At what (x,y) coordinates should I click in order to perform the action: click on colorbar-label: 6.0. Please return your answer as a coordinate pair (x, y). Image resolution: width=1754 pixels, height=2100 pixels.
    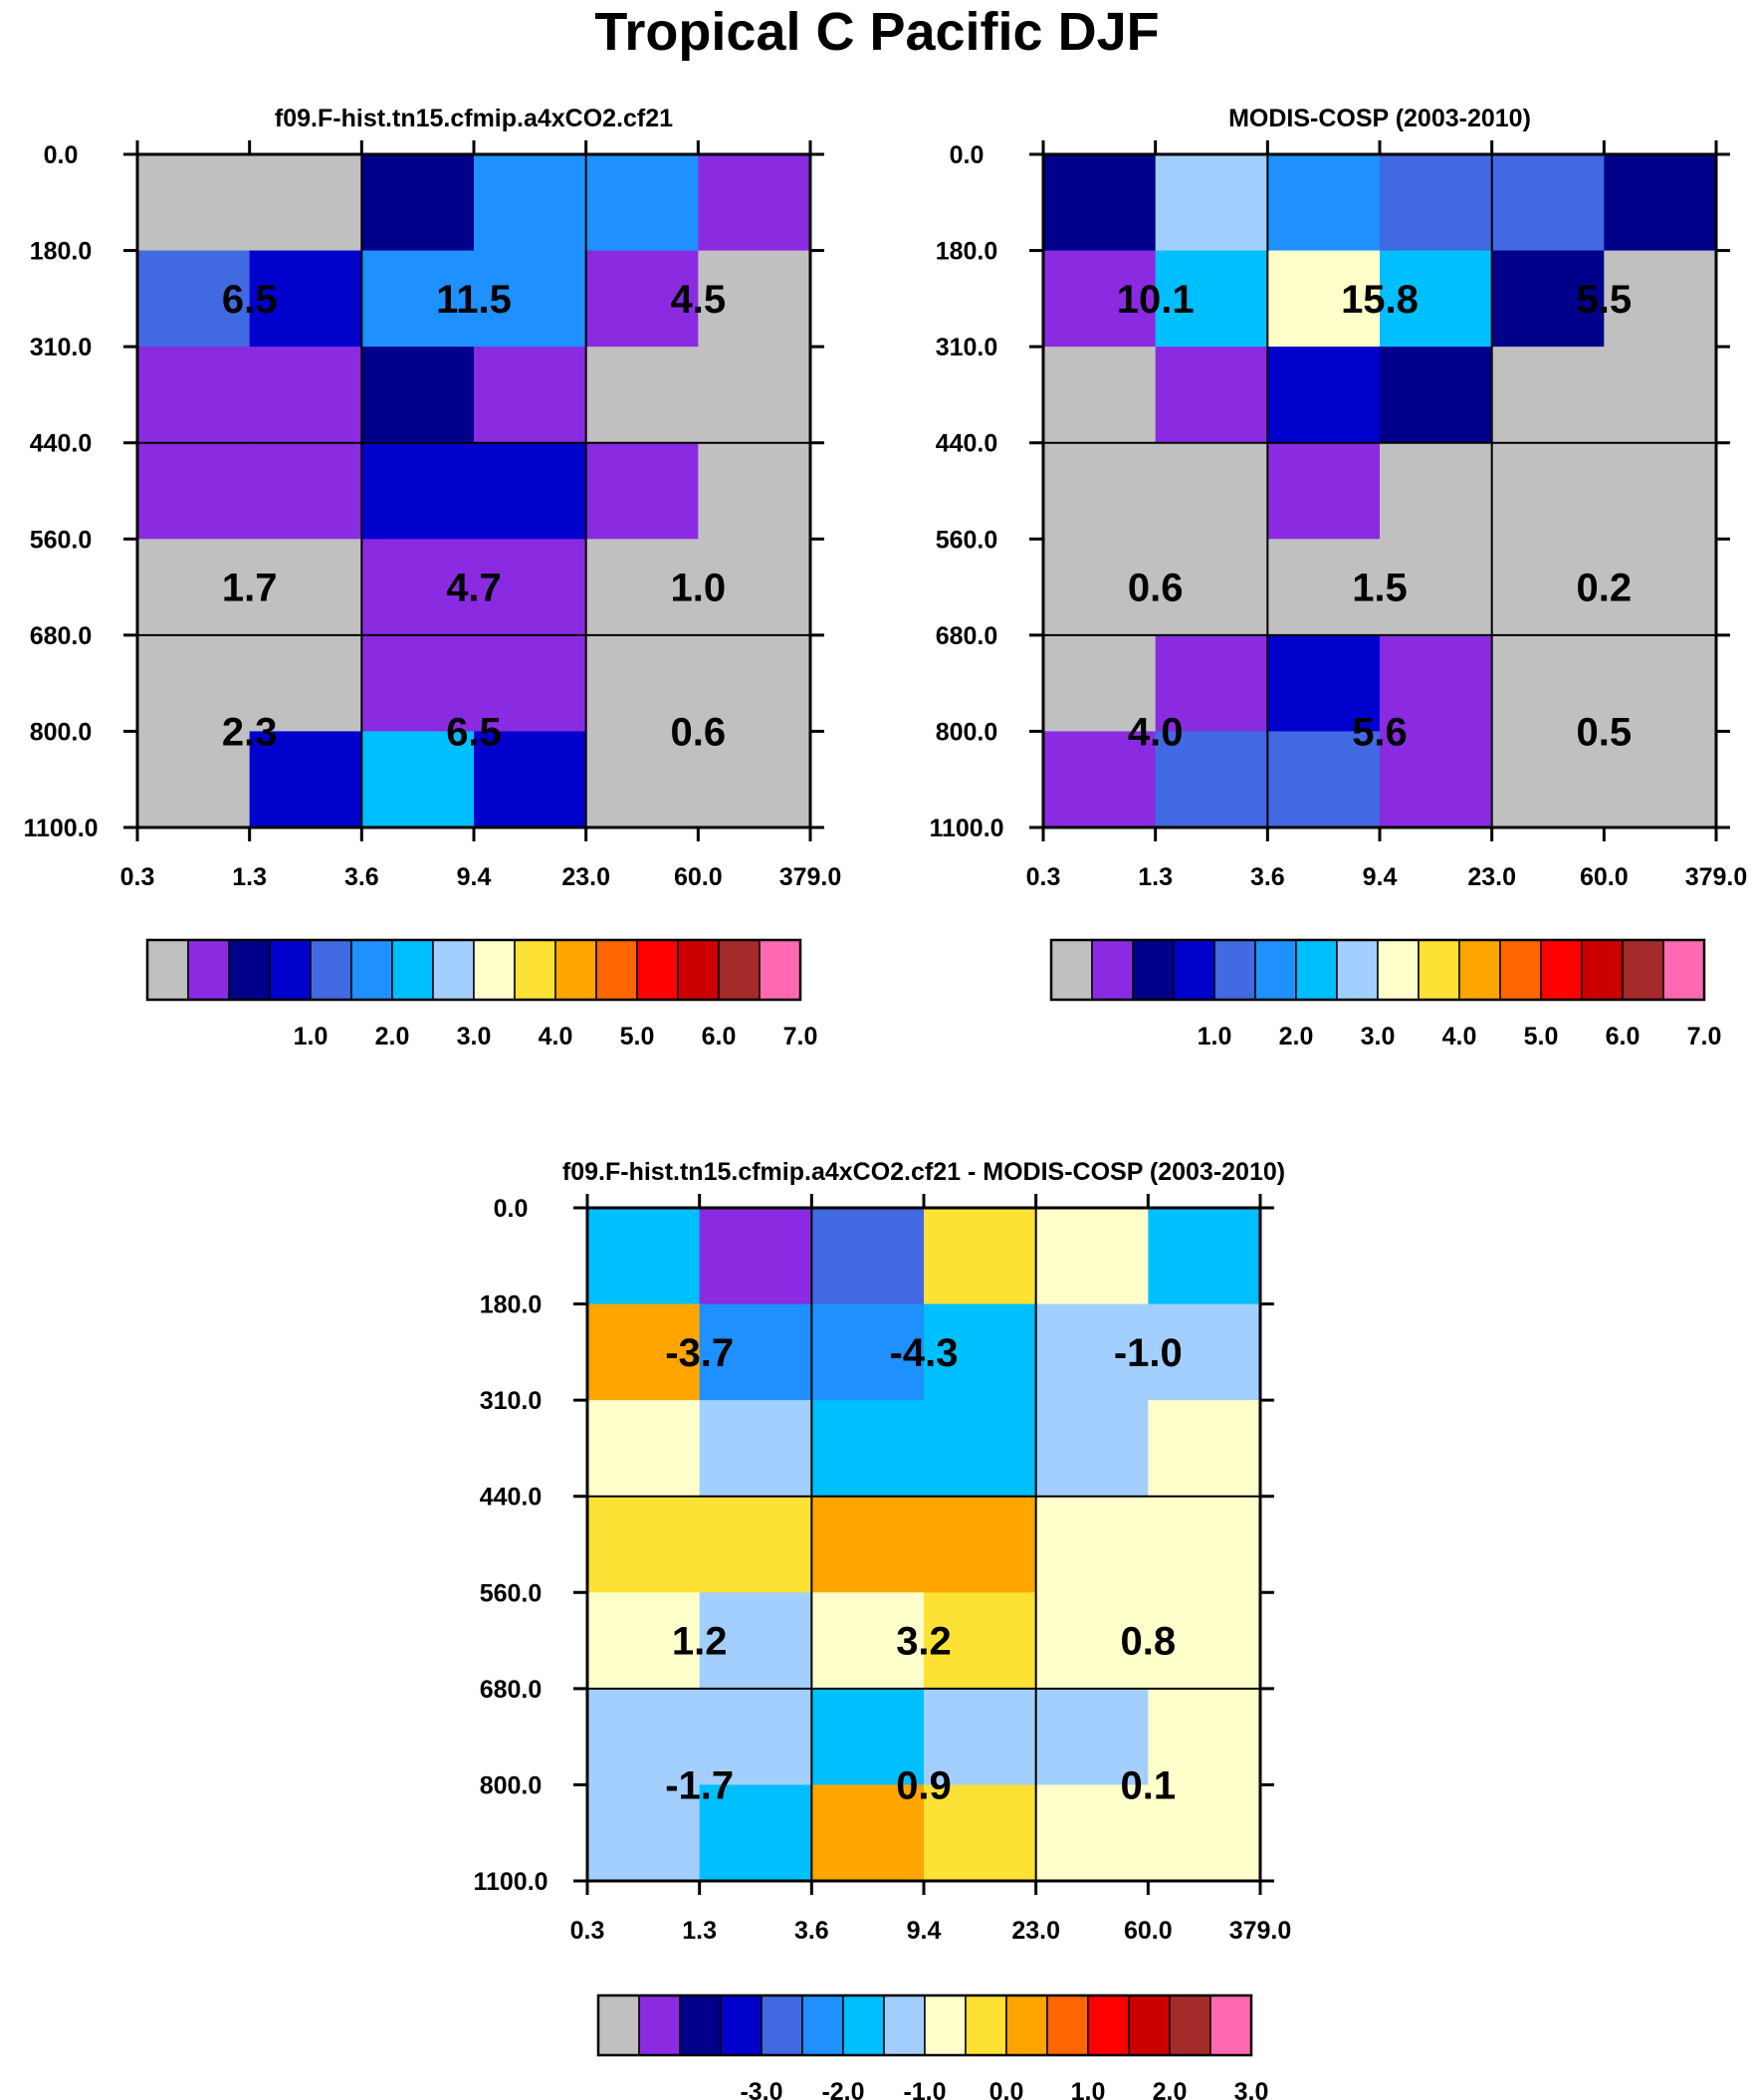
    Looking at the image, I should click on (1624, 1036).